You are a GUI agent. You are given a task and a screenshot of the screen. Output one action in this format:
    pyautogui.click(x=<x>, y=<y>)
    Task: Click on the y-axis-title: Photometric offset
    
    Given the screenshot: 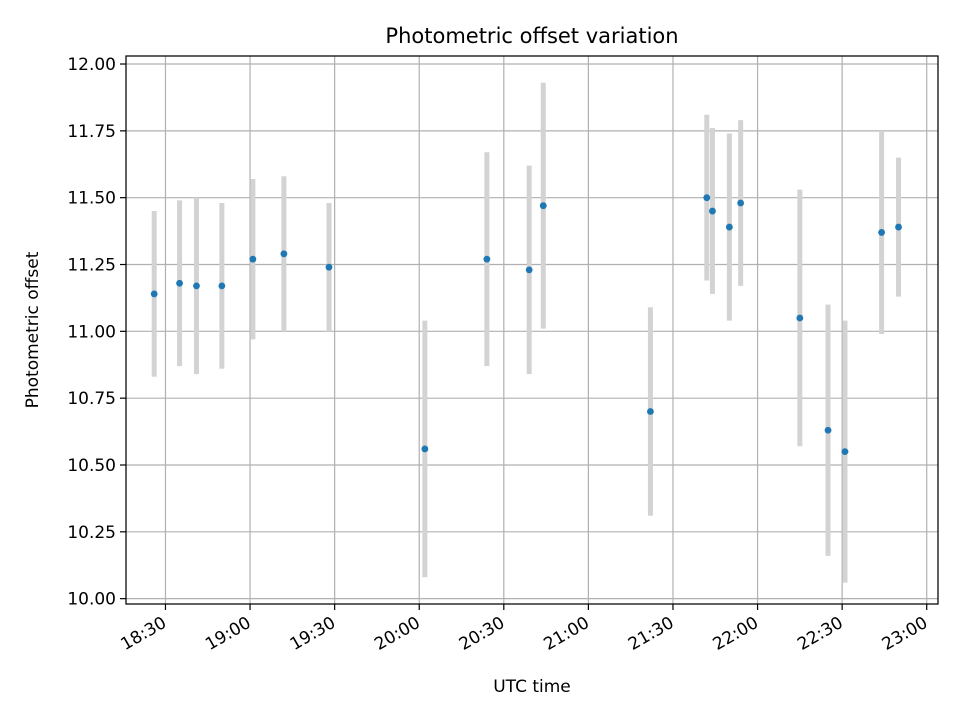 What is the action you would take?
    pyautogui.click(x=33, y=329)
    